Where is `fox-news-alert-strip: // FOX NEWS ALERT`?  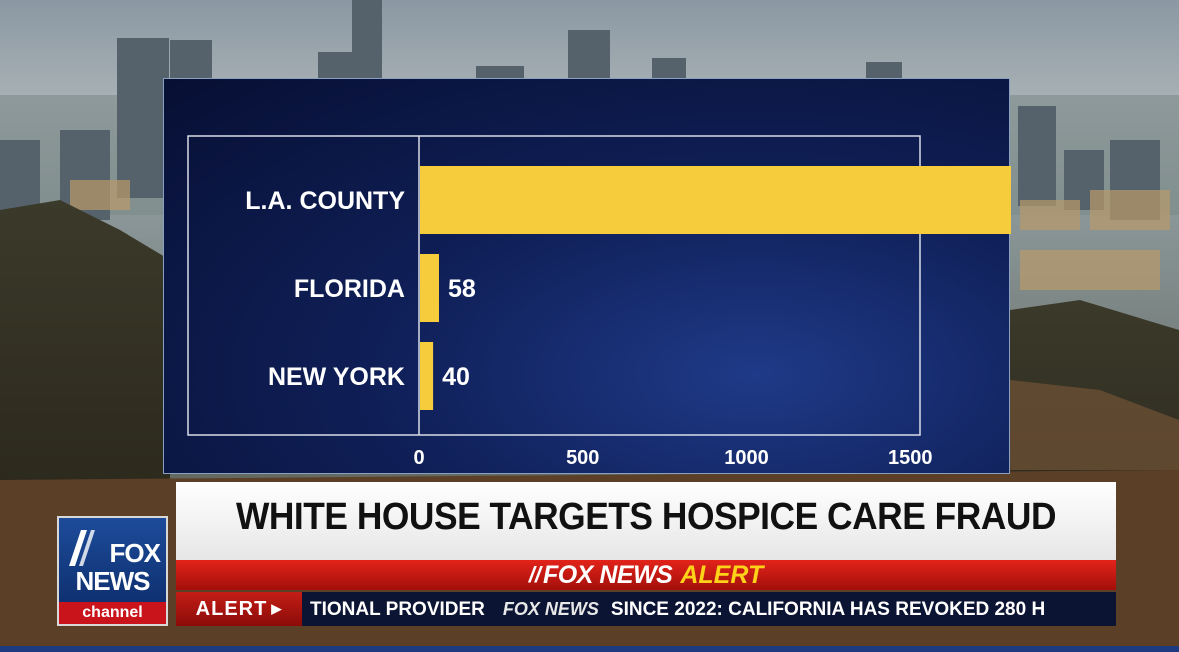 fox-news-alert-strip: // FOX NEWS ALERT is located at coordinates (646, 575).